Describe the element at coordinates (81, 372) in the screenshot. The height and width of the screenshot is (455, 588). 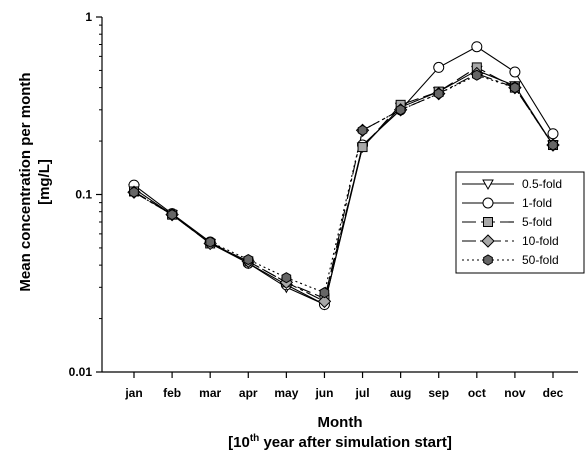
I see `y-tick-label: 0.01` at that location.